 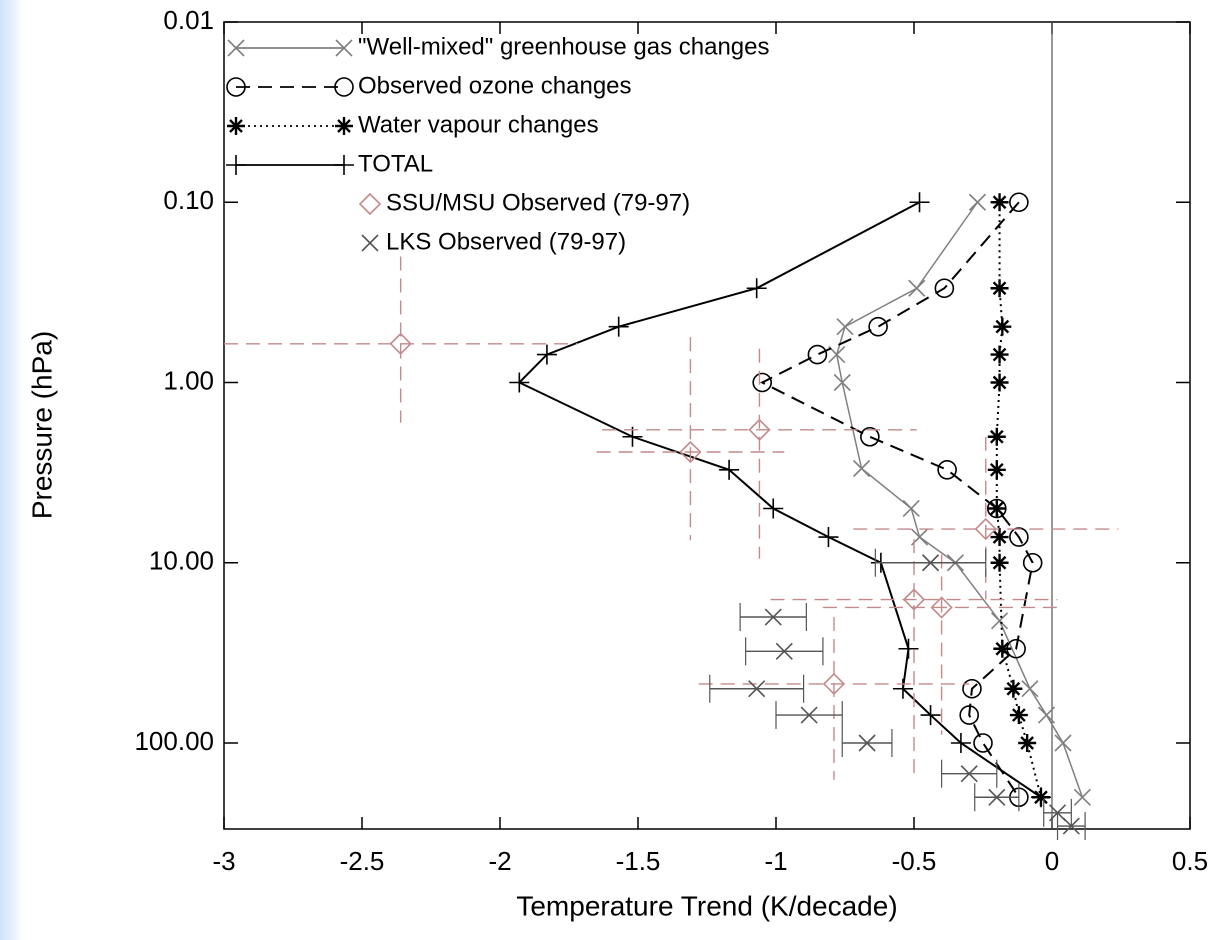 What do you see at coordinates (499, 861) in the screenshot?
I see `x-tick-label: -2` at bounding box center [499, 861].